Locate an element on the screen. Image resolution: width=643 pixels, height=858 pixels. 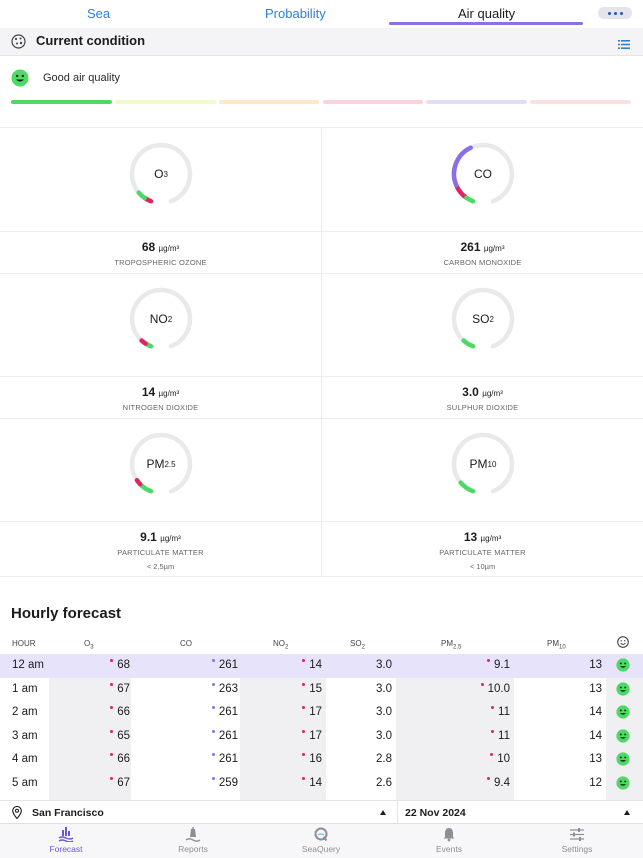
cell-so2: 2.6 is located at coordinates (384, 782).